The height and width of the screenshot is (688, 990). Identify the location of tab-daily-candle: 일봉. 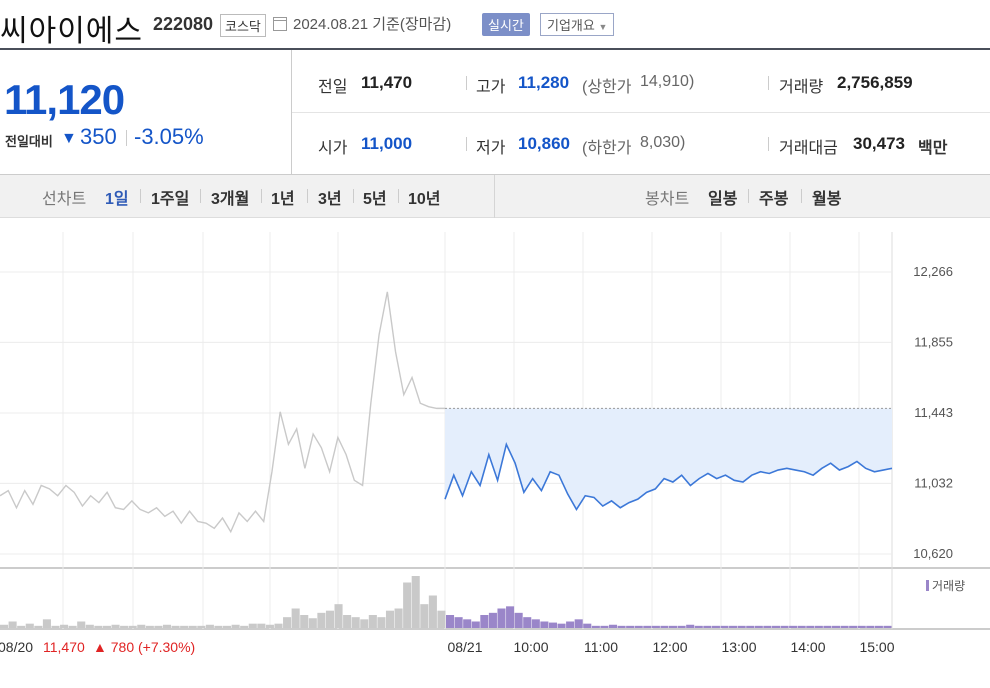
(723, 199).